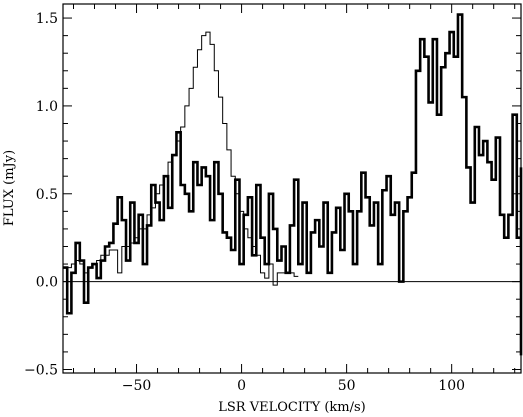 The width and height of the screenshot is (523, 417). Describe the element at coordinates (47, 107) in the screenshot. I see `y-tick-label: 1.0` at that location.